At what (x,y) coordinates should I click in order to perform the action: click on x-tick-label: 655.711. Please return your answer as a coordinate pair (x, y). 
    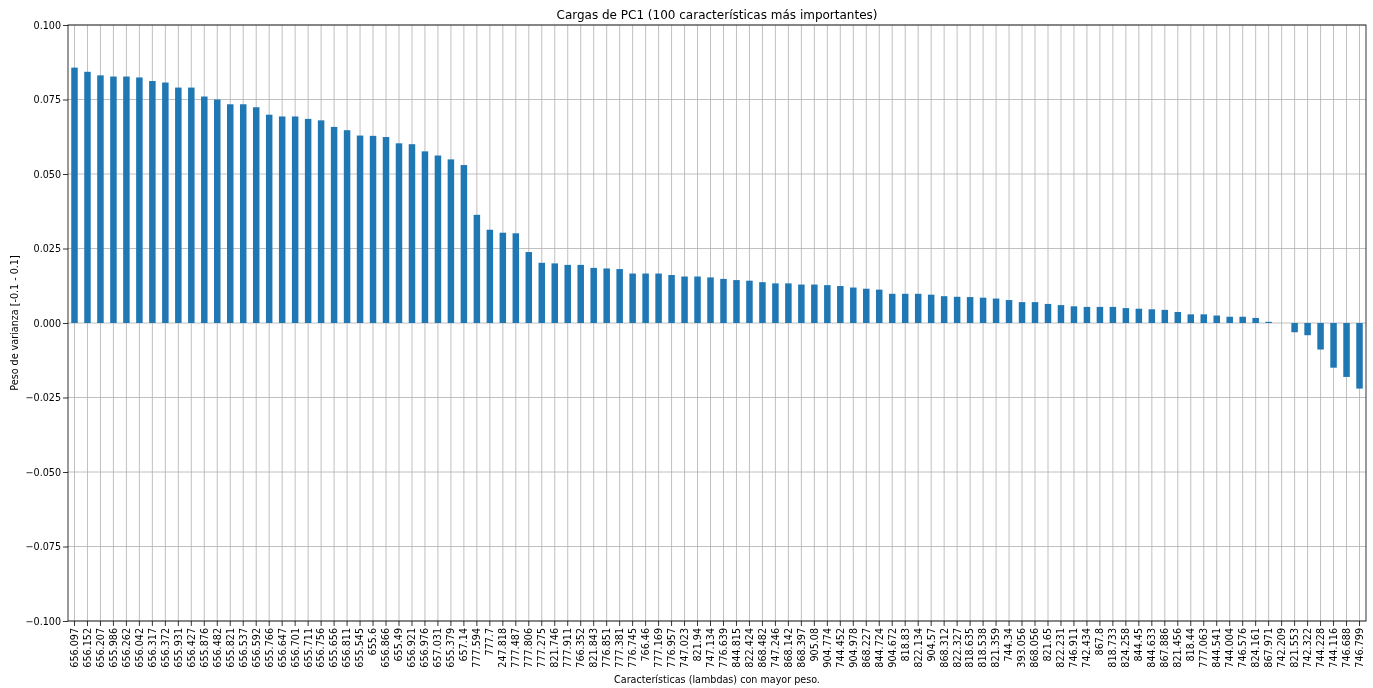
    Looking at the image, I should click on (308, 648).